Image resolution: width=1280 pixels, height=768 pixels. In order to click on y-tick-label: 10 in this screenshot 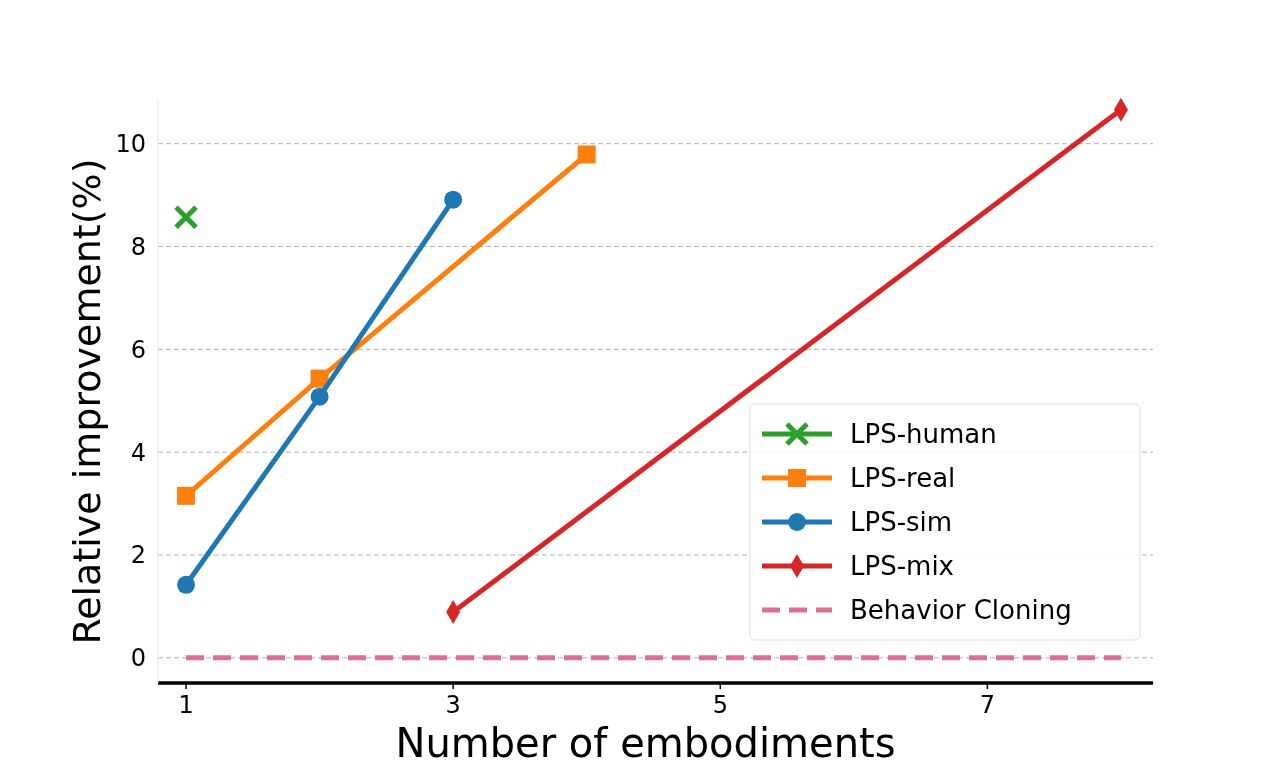, I will do `click(130, 144)`.